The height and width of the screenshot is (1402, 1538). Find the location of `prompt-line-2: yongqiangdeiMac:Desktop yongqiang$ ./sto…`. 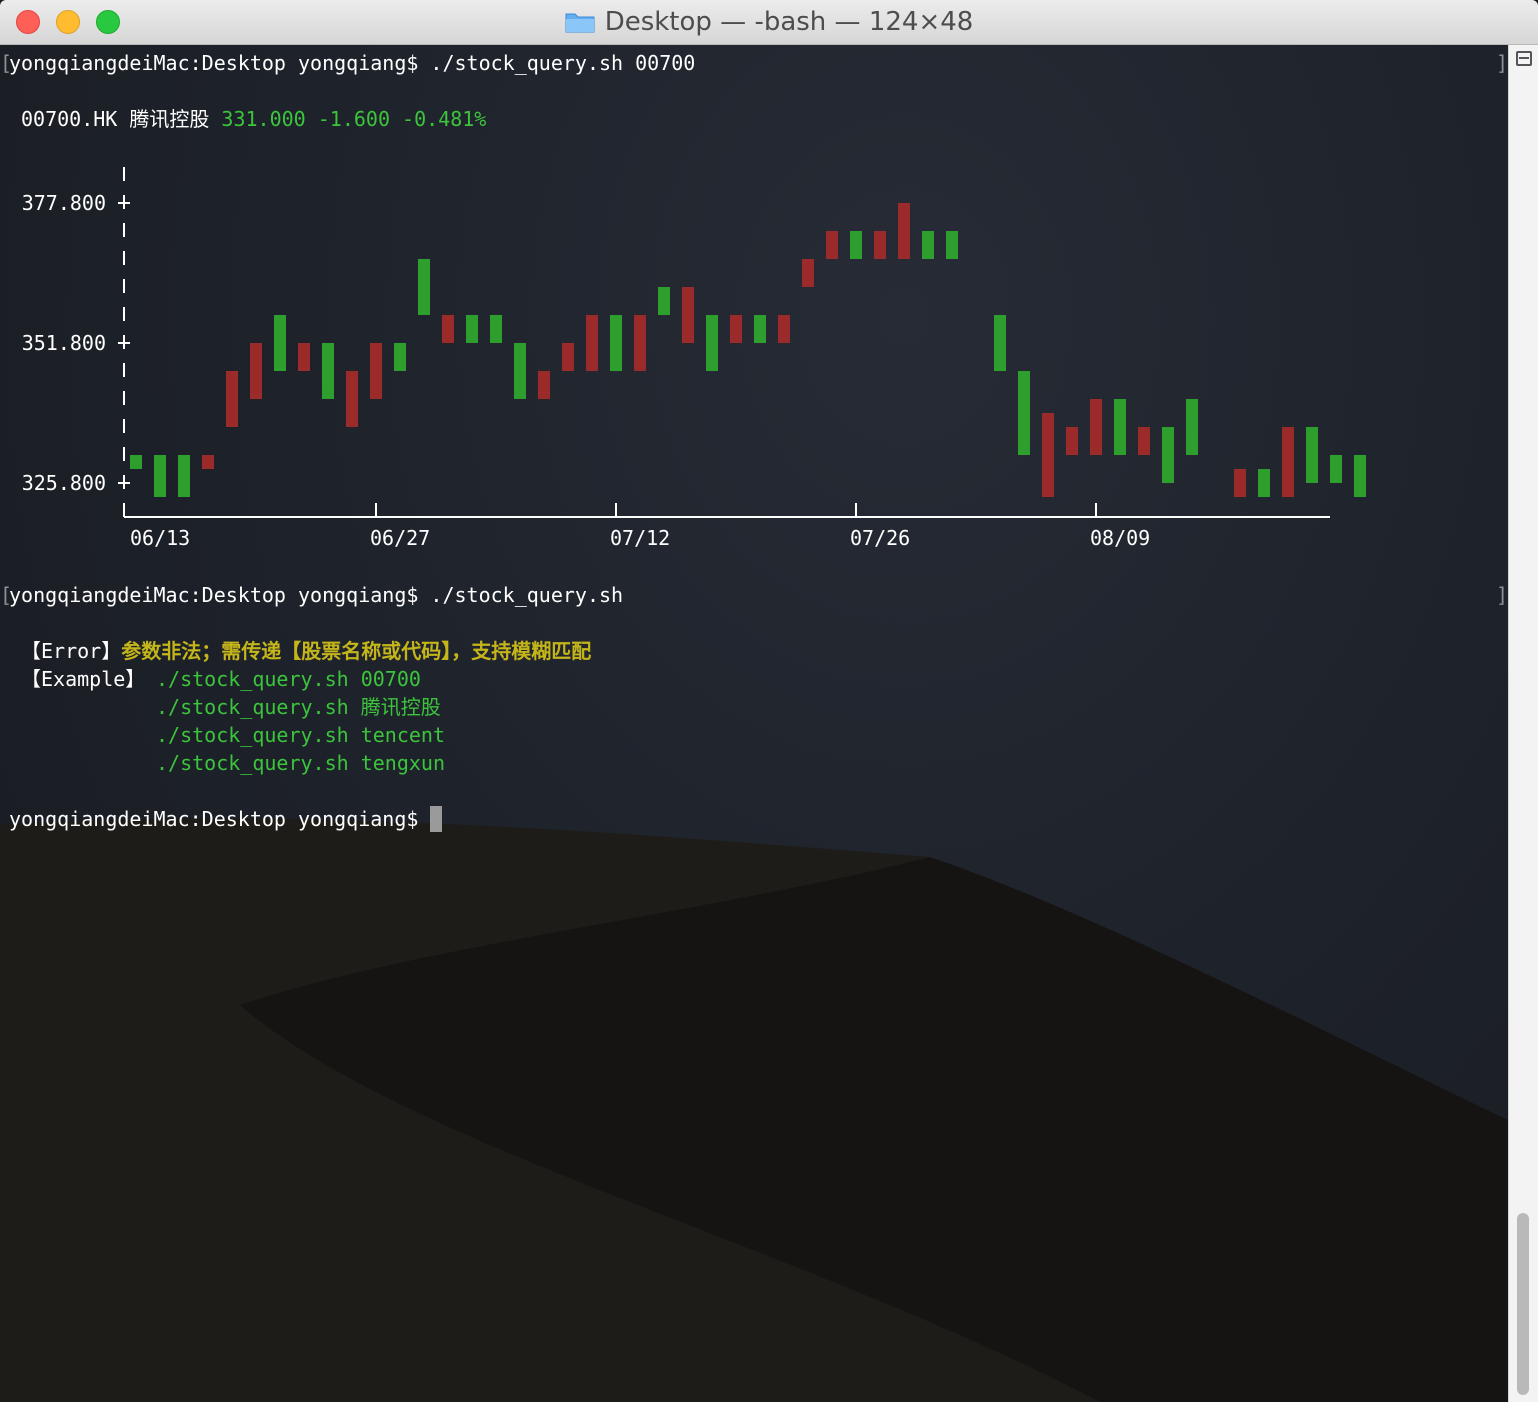

prompt-line-2: yongqiangdeiMac:Desktop yongqiang$ ./sto… is located at coordinates (316, 595).